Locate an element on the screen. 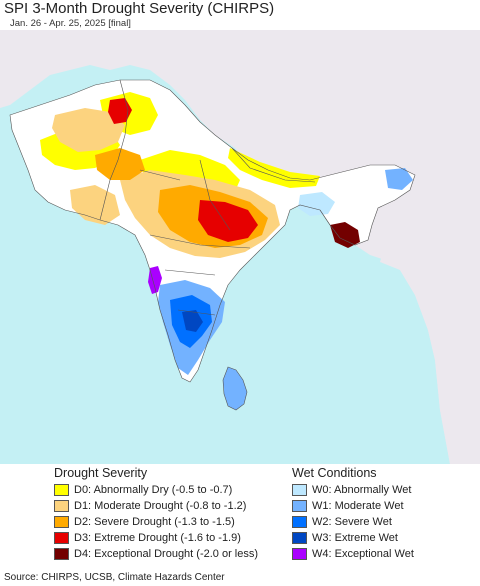 This screenshot has height=586, width=480. d0-region-north-strip is located at coordinates (274, 168).